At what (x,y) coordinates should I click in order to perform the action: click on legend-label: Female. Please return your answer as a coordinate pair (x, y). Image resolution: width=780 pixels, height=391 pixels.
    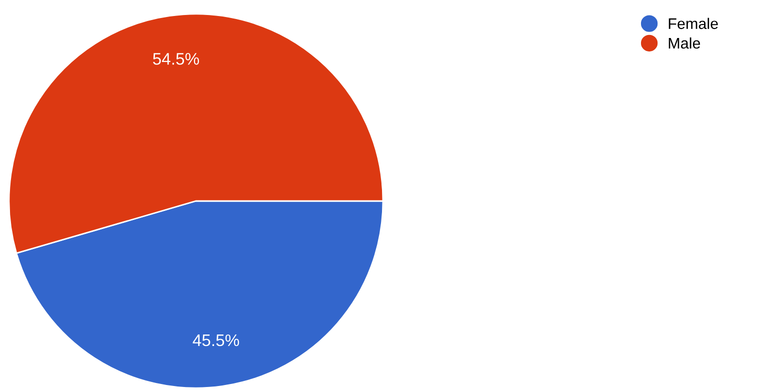
    Looking at the image, I should click on (693, 24).